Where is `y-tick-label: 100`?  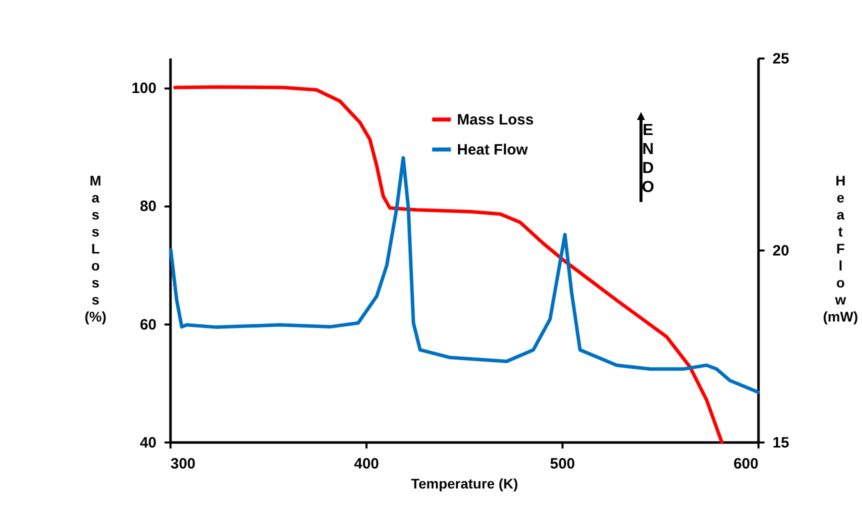 y-tick-label: 100 is located at coordinates (143, 89).